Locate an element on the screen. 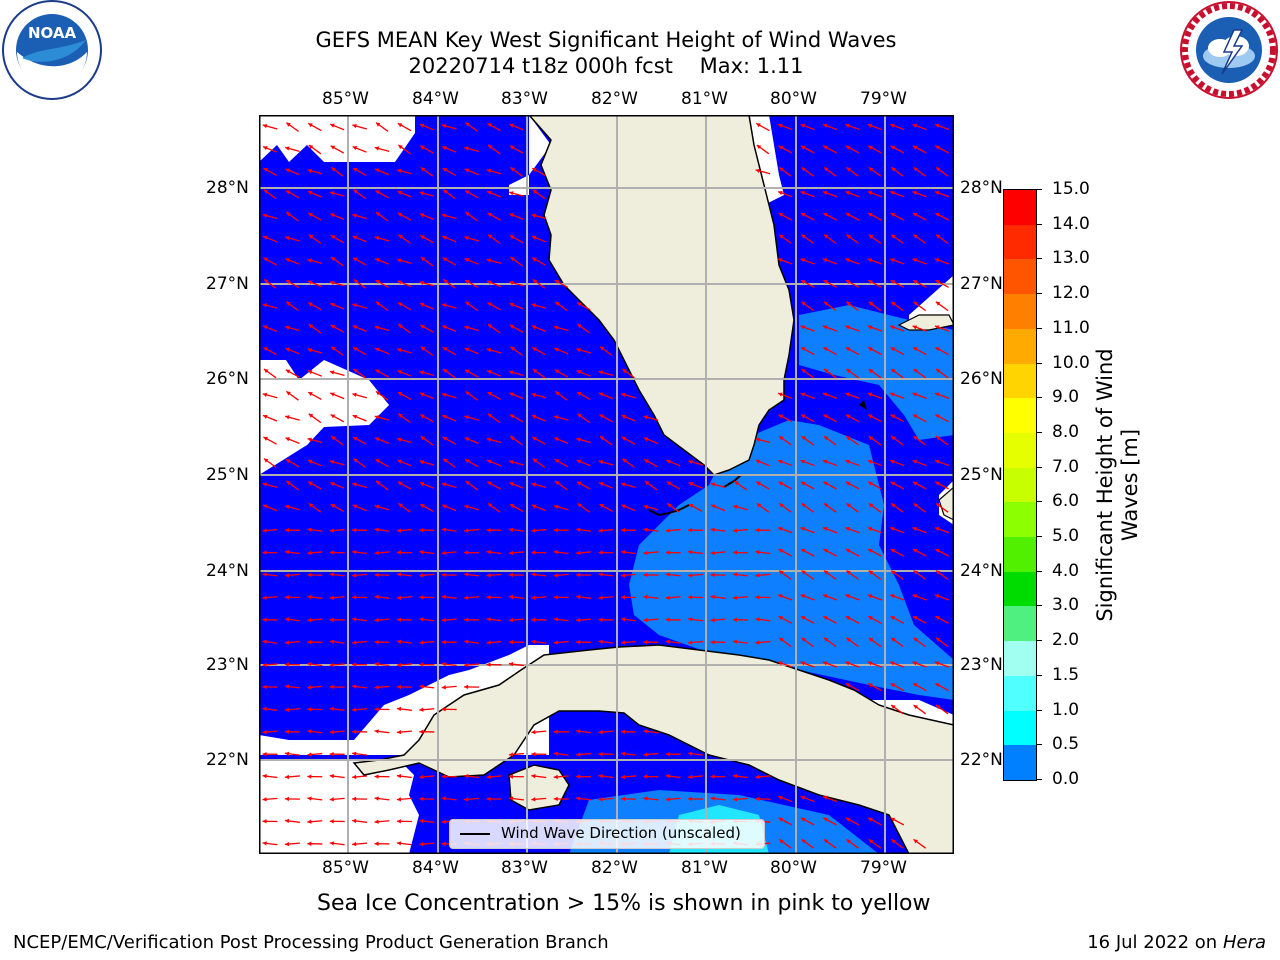 The image size is (1280, 960). colorbar-tick-mark is located at coordinates (1039, 779).